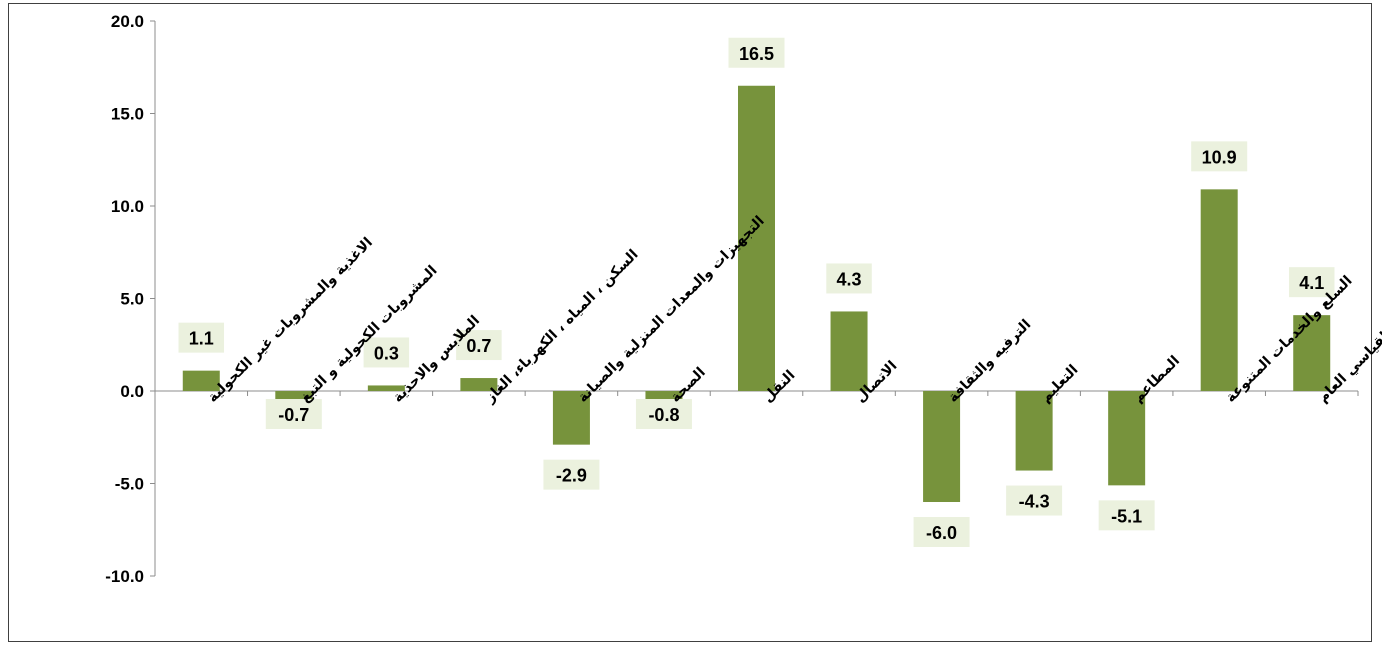  I want to click on data-label: 4.1, so click(1311, 283).